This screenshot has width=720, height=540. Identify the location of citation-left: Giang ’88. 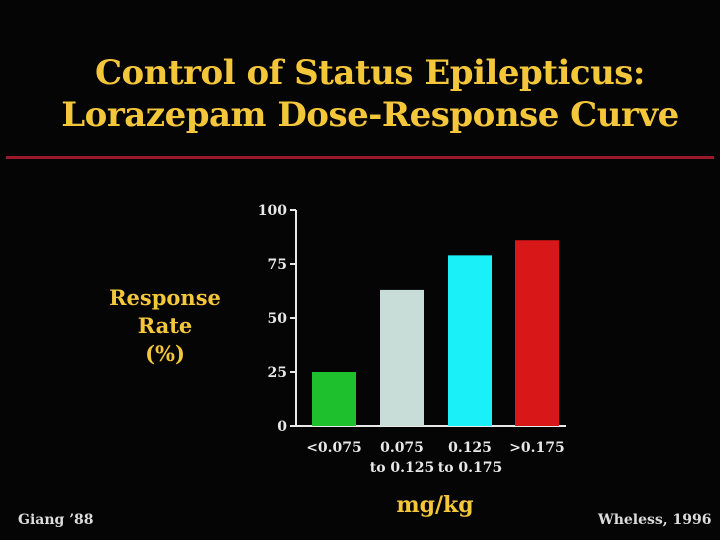
(56, 520).